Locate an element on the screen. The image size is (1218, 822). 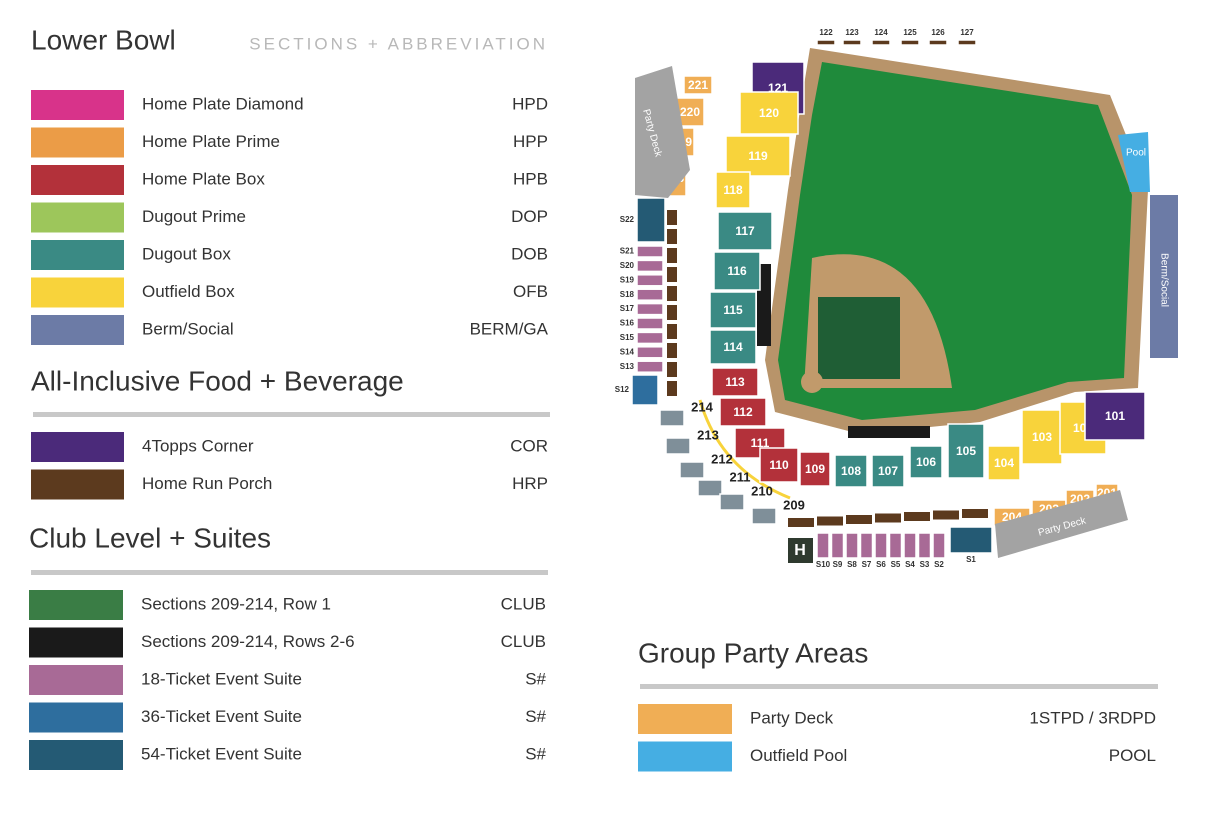
item-label: Sections 209-214, Rows 2-6 is located at coordinates (248, 641).